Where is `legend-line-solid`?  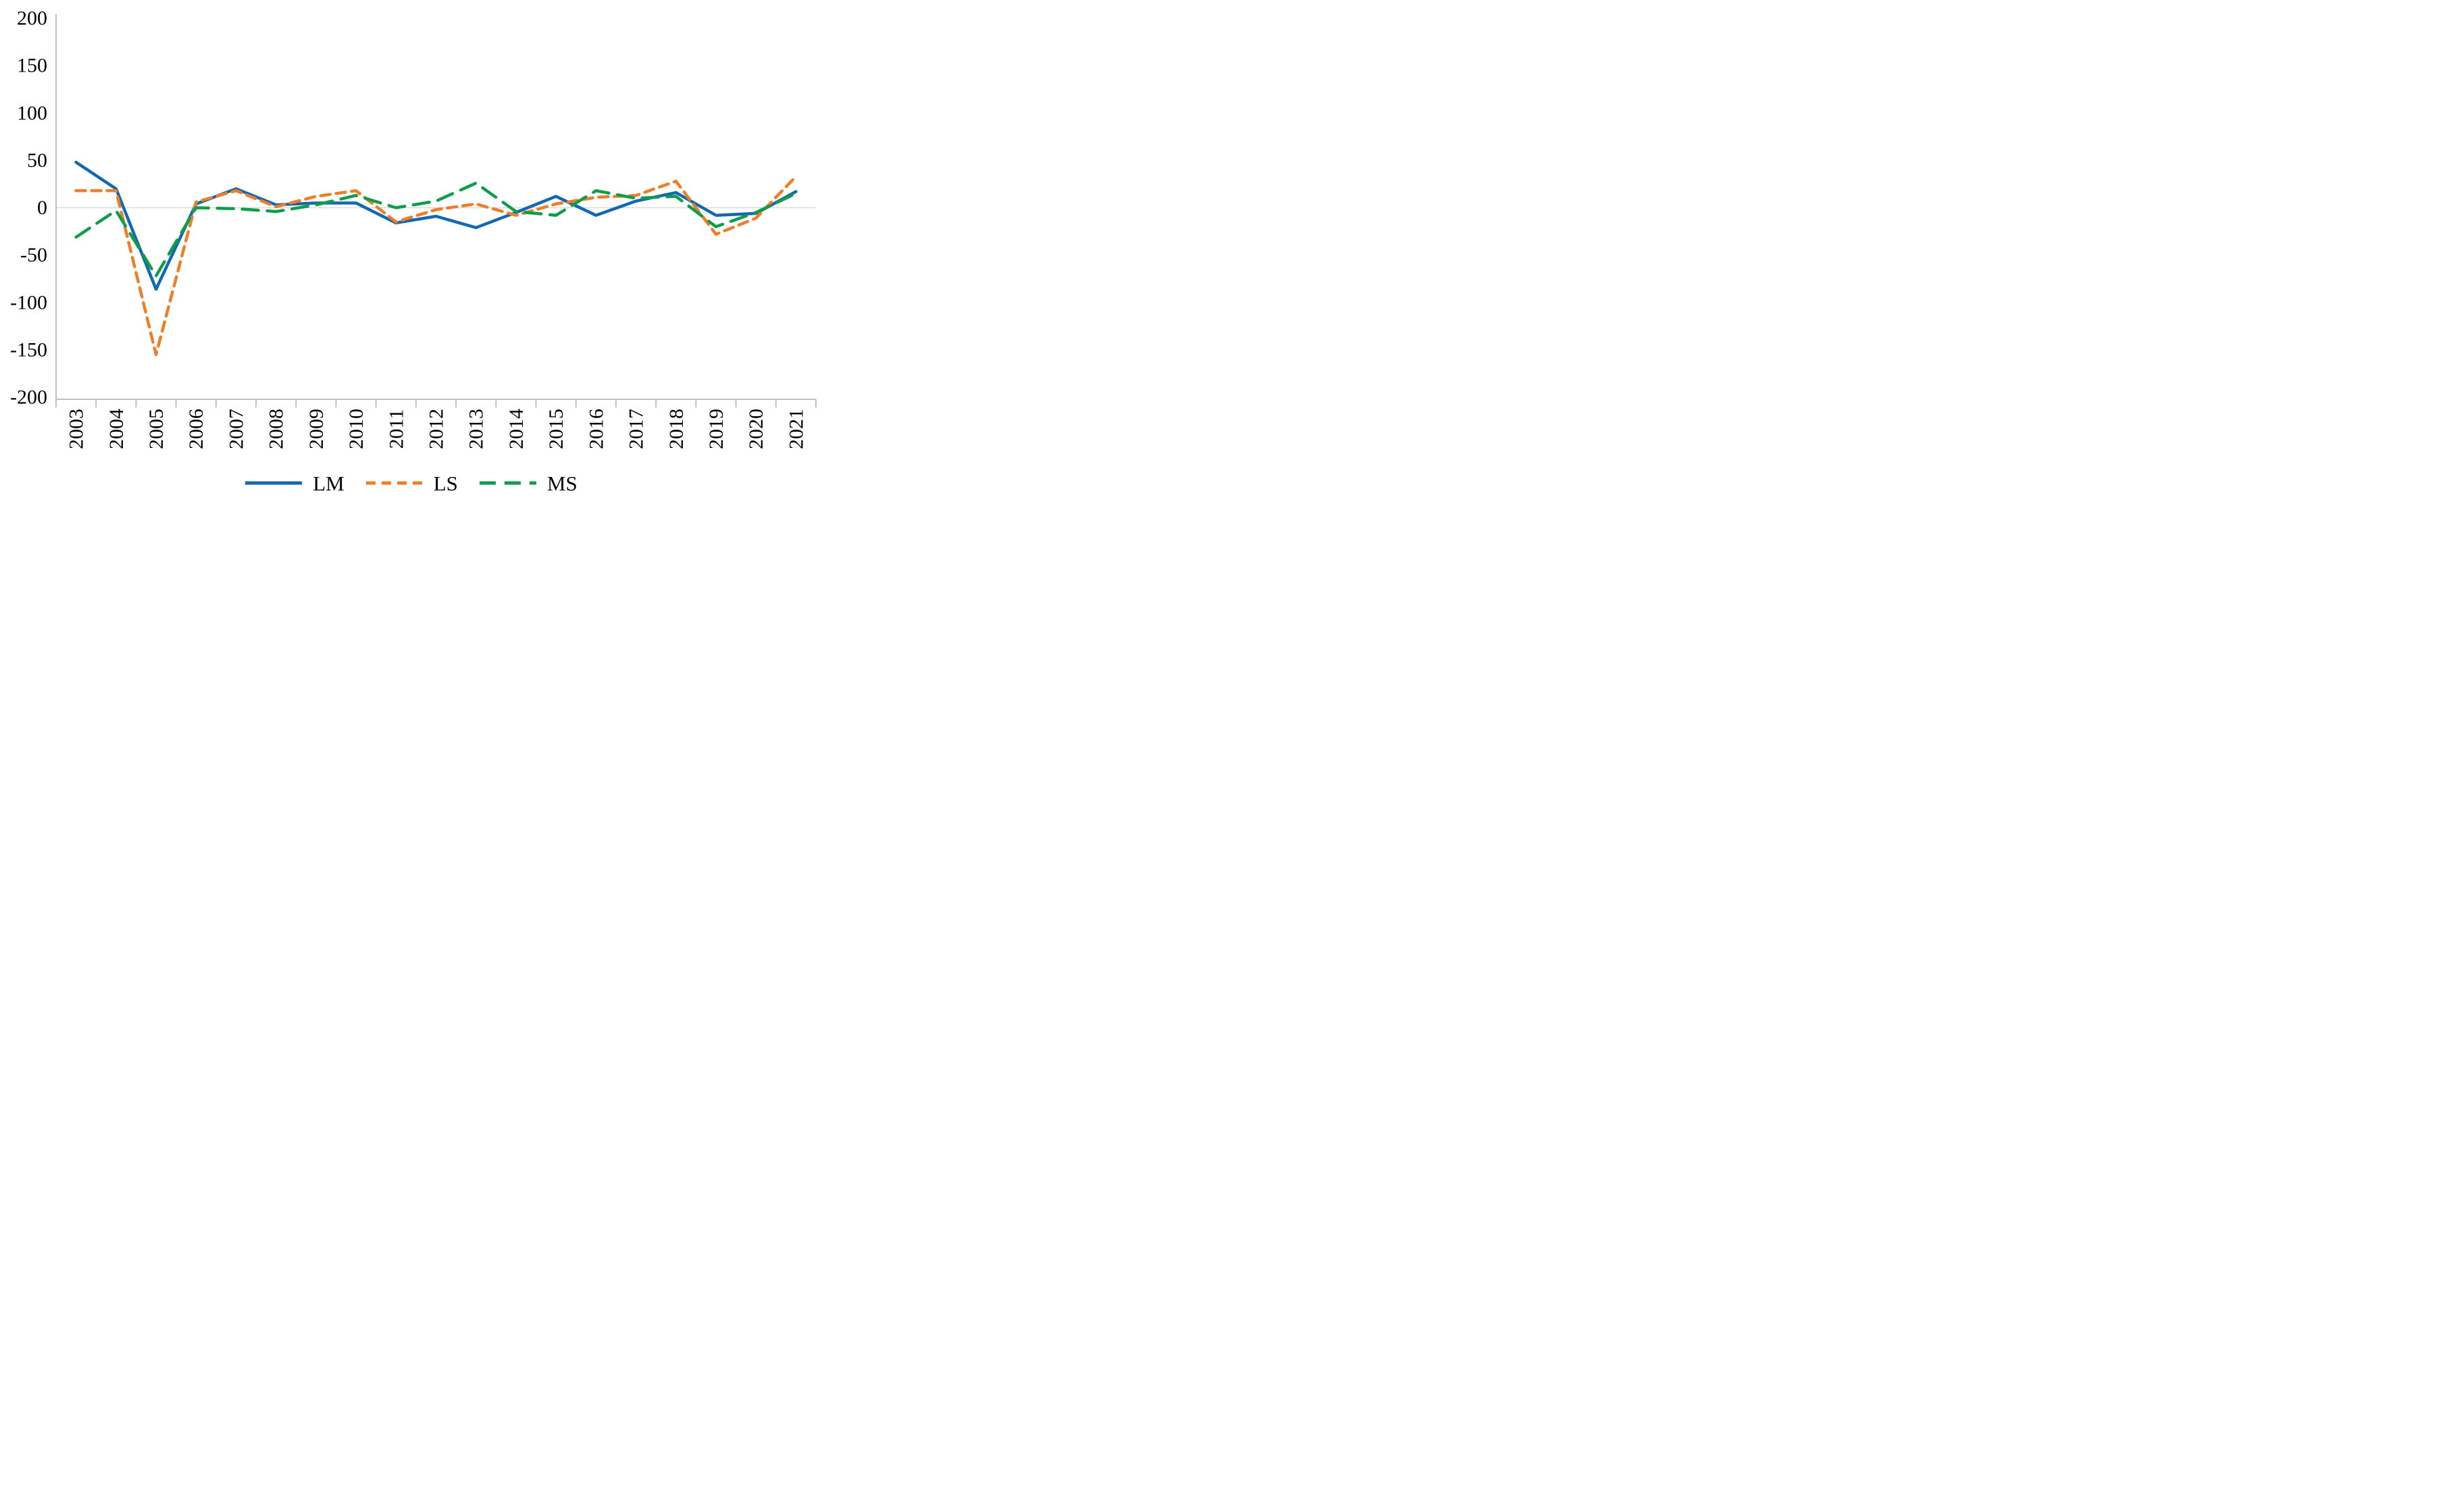
legend-line-solid is located at coordinates (274, 483).